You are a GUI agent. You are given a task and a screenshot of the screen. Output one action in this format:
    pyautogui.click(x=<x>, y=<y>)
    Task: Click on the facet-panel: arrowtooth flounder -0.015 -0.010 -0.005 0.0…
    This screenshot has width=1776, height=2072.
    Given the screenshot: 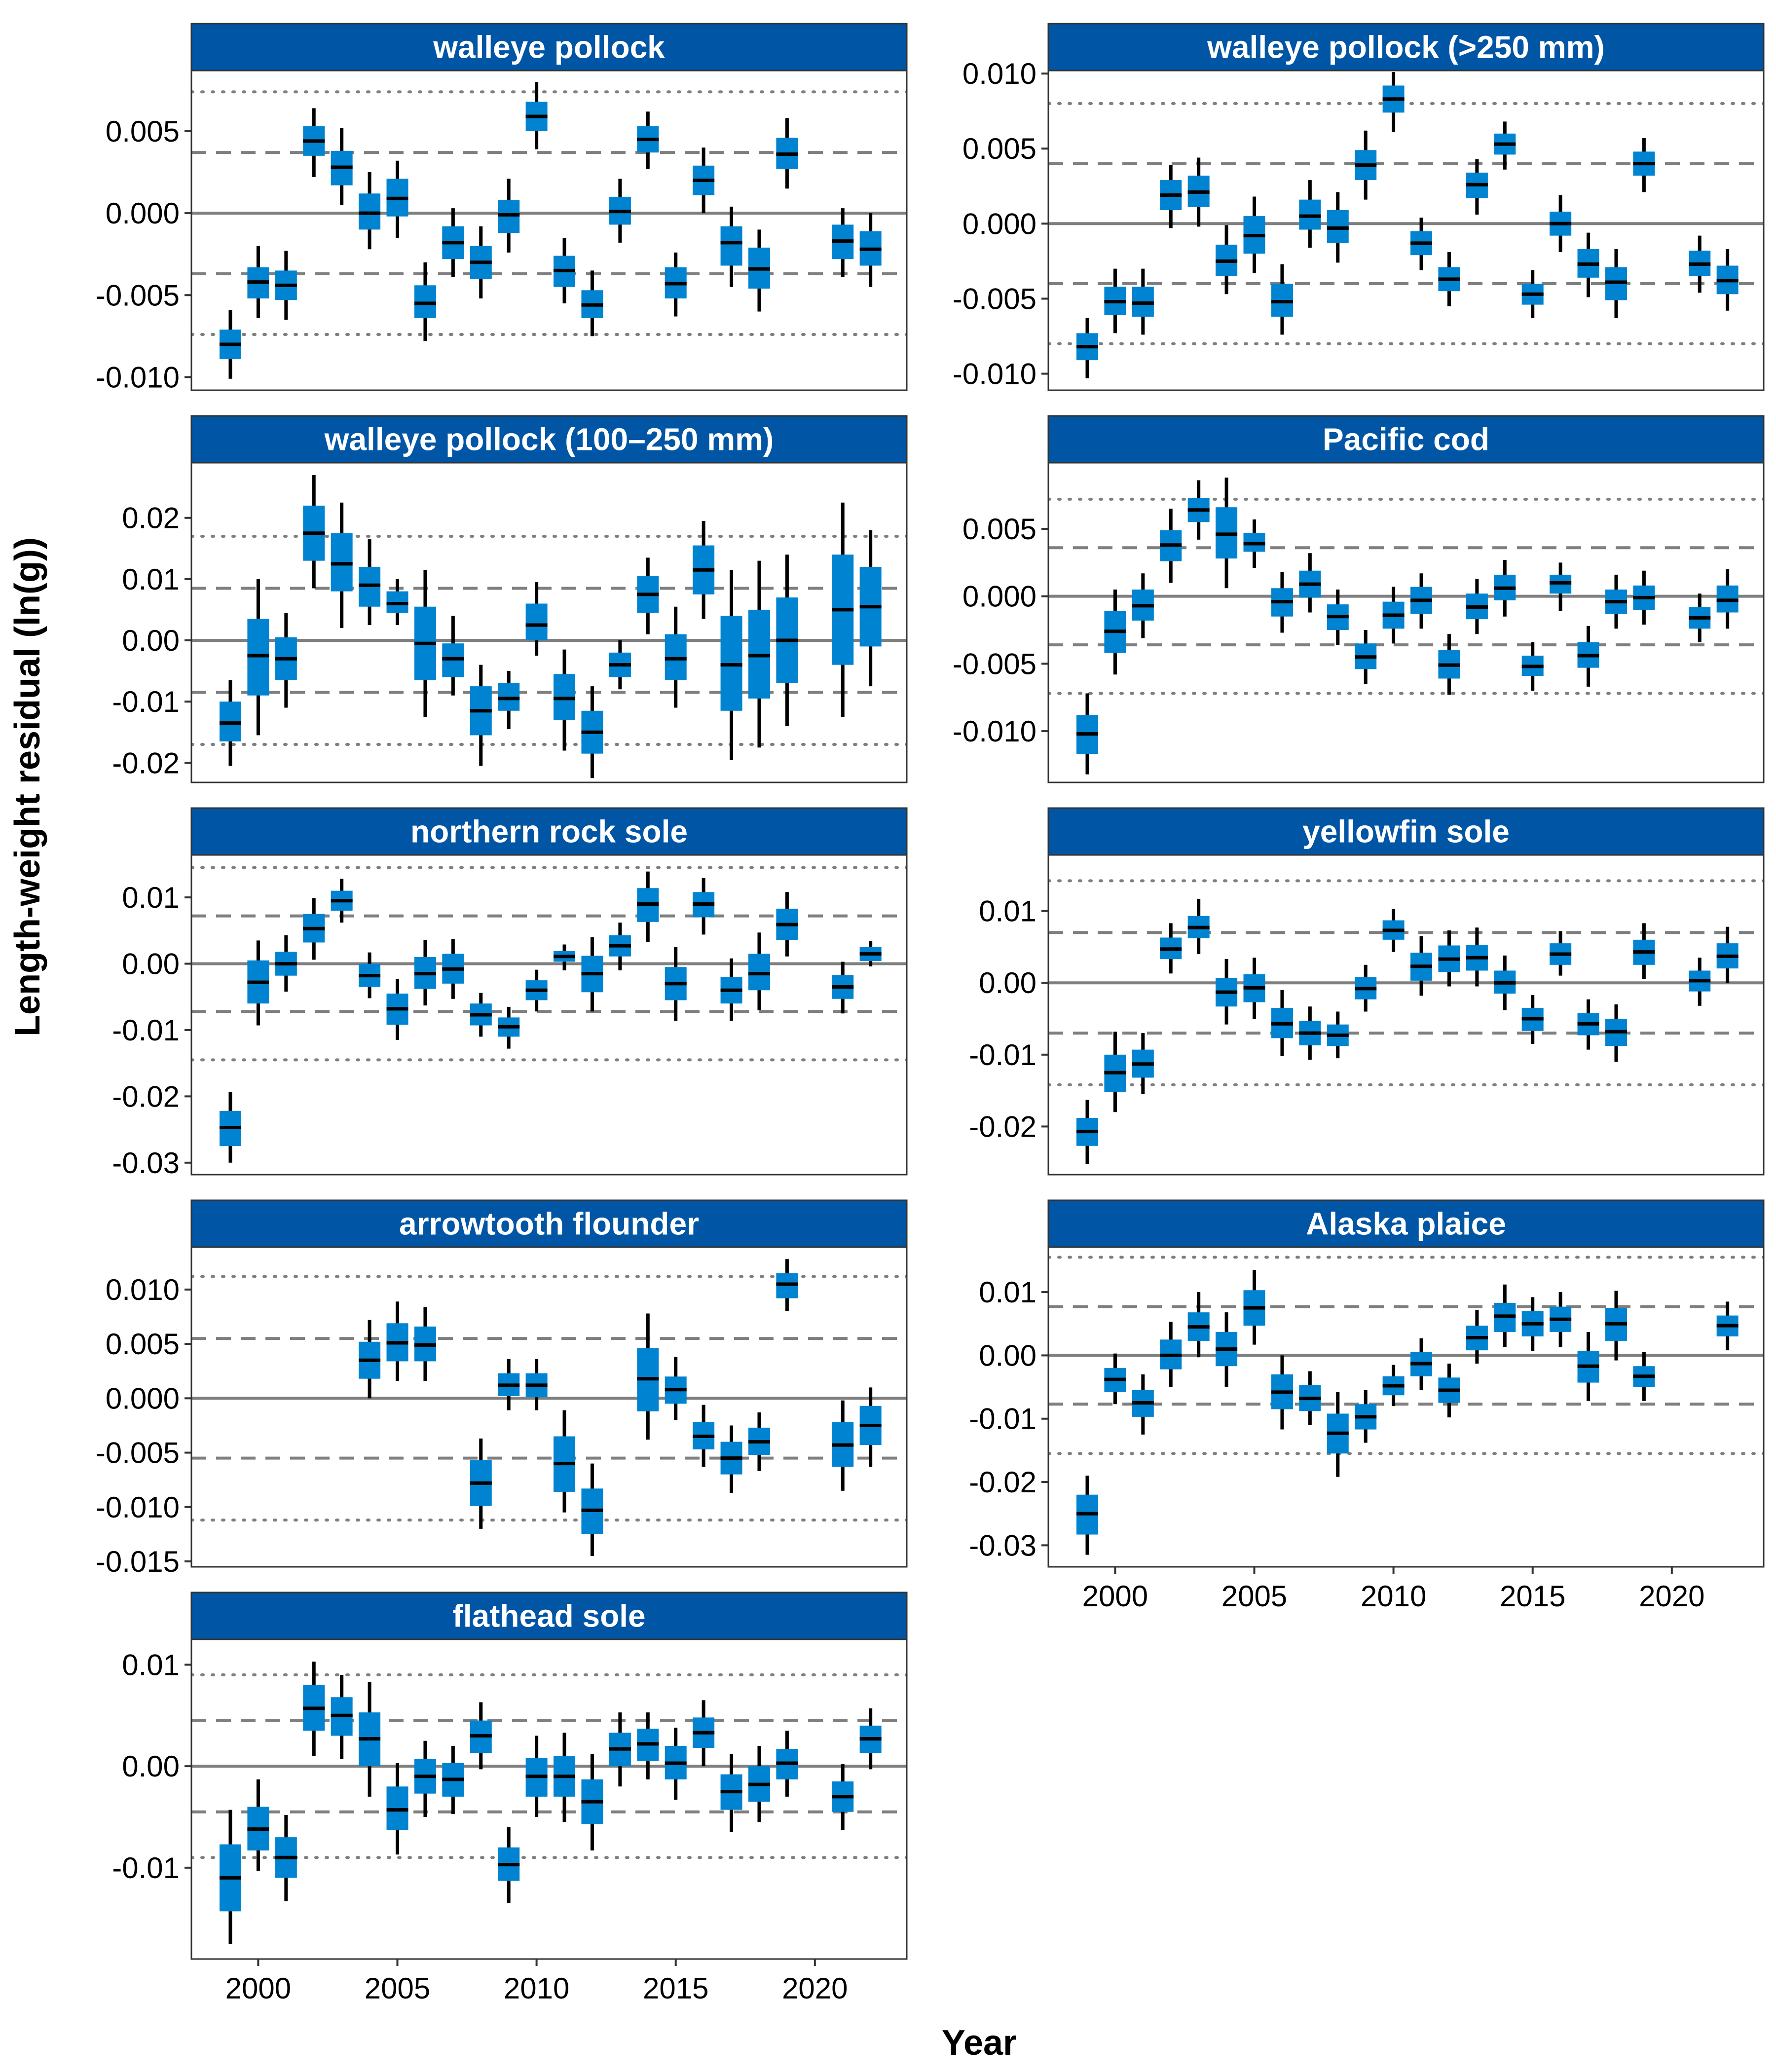 What is the action you would take?
    pyautogui.click(x=502, y=1388)
    